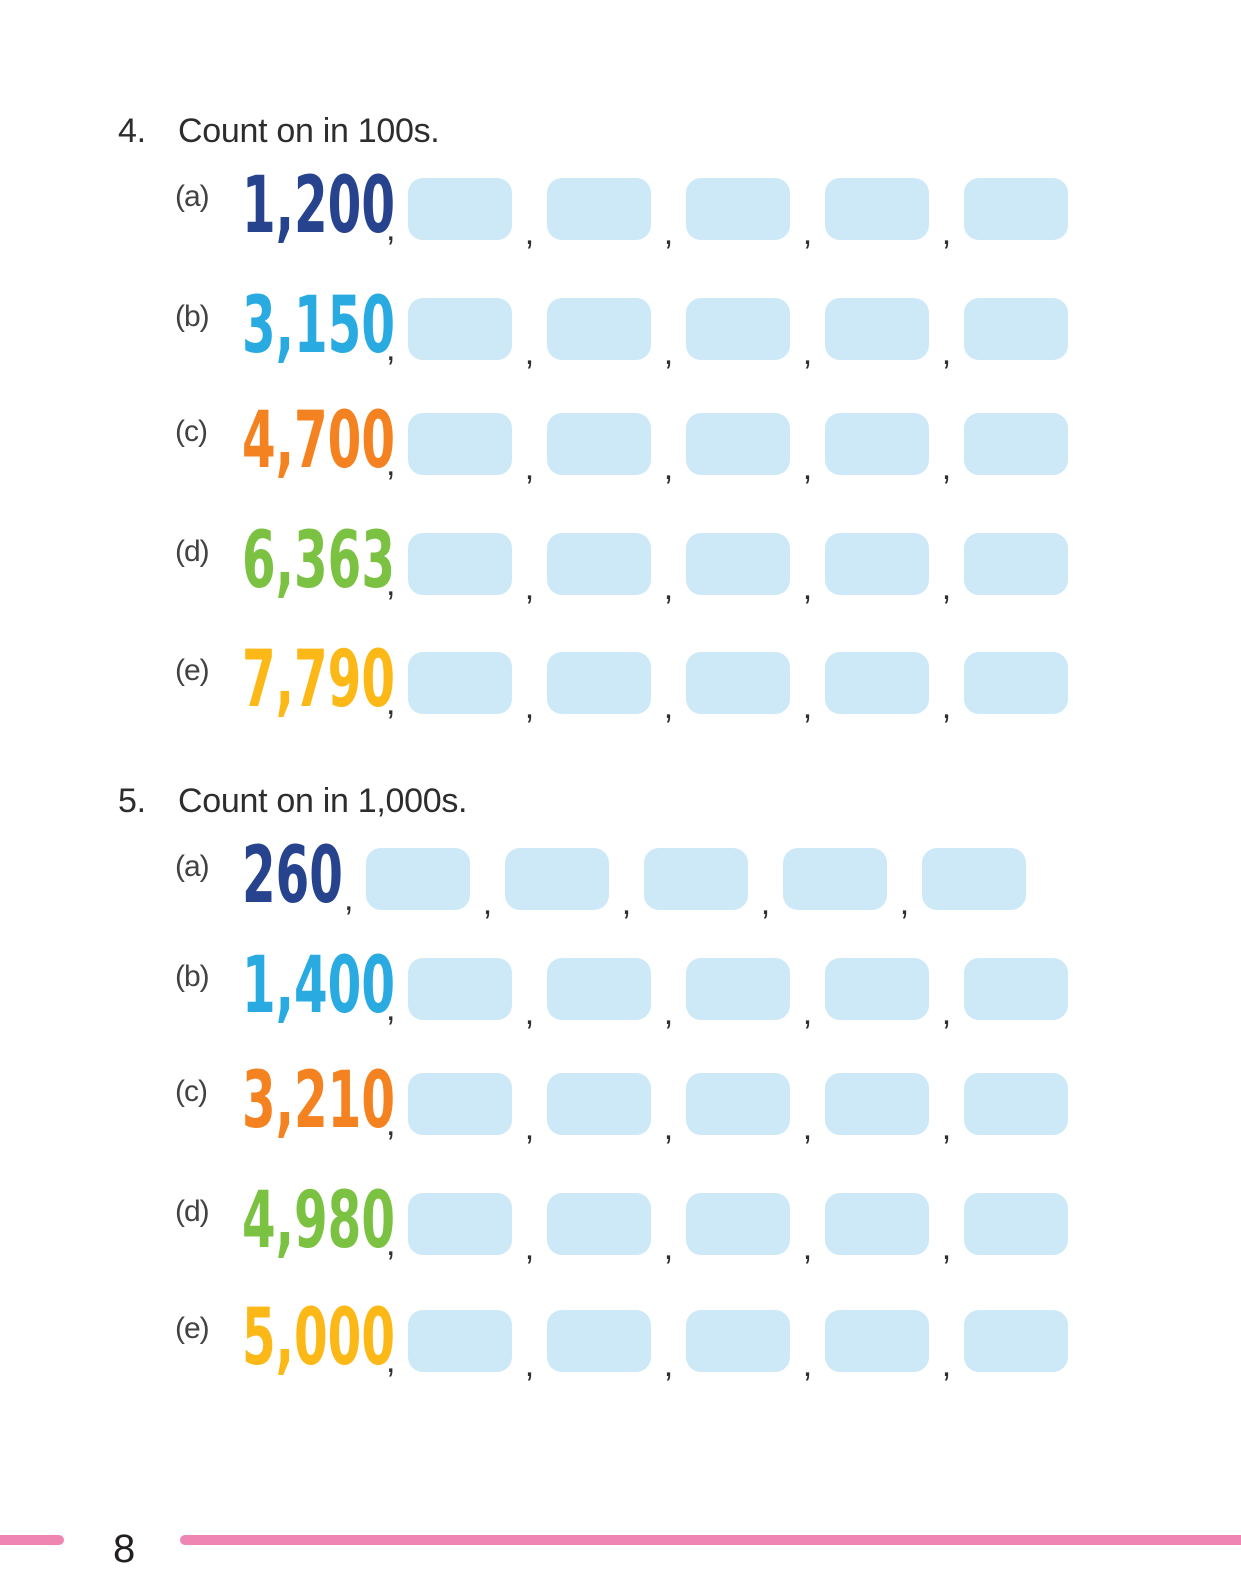  I want to click on start-number: 4,700, so click(318, 441).